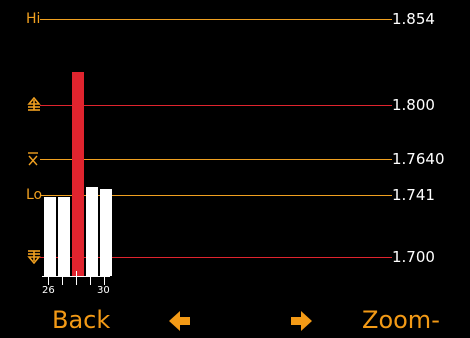  What do you see at coordinates (401, 320) in the screenshot?
I see `zoom-out-button: Zoom-` at bounding box center [401, 320].